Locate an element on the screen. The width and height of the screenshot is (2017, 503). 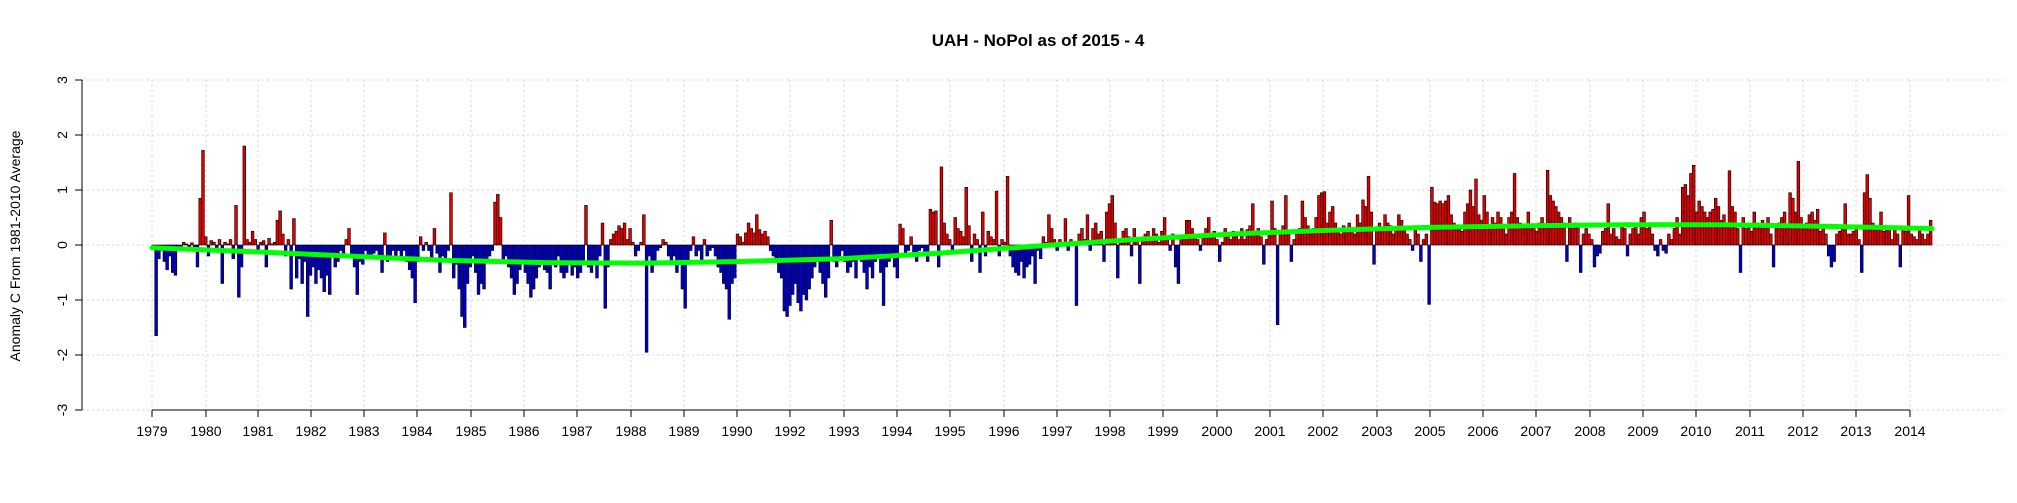
x-tick-label: 2007 is located at coordinates (1535, 431).